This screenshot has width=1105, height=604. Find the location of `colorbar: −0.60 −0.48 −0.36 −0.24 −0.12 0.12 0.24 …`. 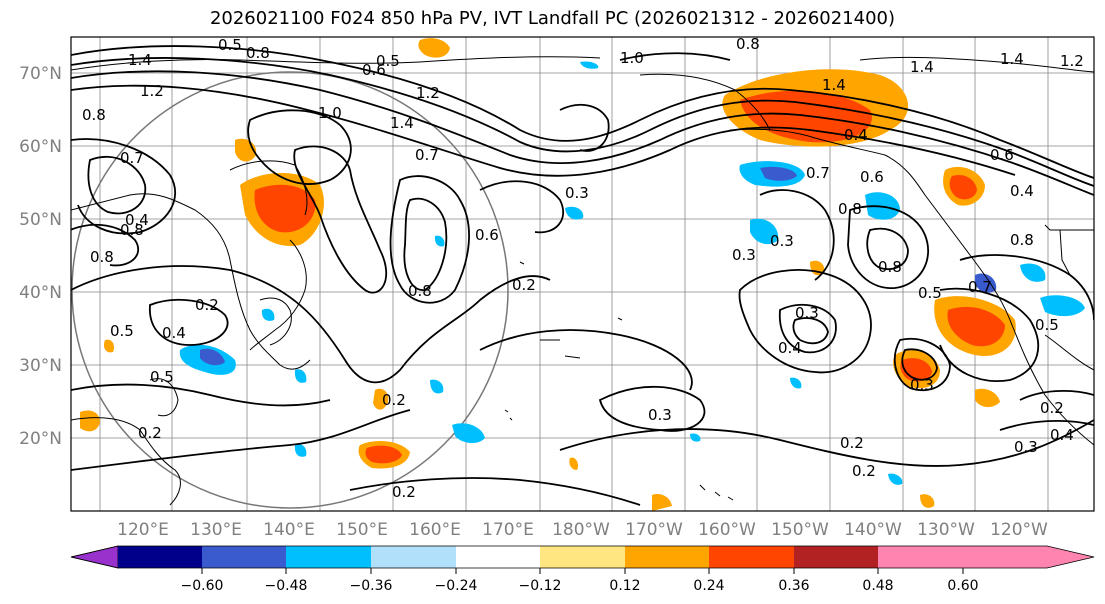

colorbar: −0.60 −0.48 −0.36 −0.24 −0.12 0.12 0.24 … is located at coordinates (582, 569).